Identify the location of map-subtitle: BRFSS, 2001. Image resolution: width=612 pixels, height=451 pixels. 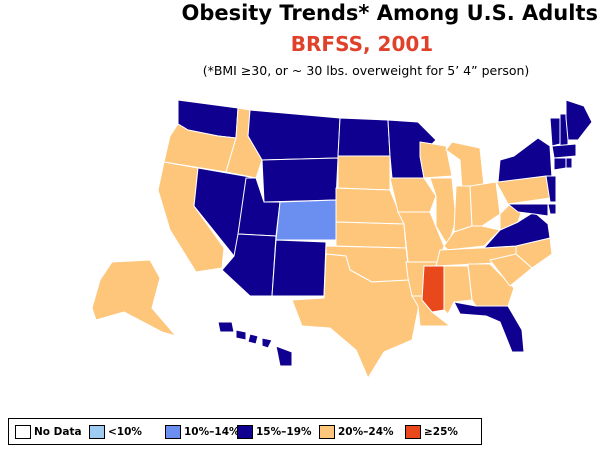
(362, 44).